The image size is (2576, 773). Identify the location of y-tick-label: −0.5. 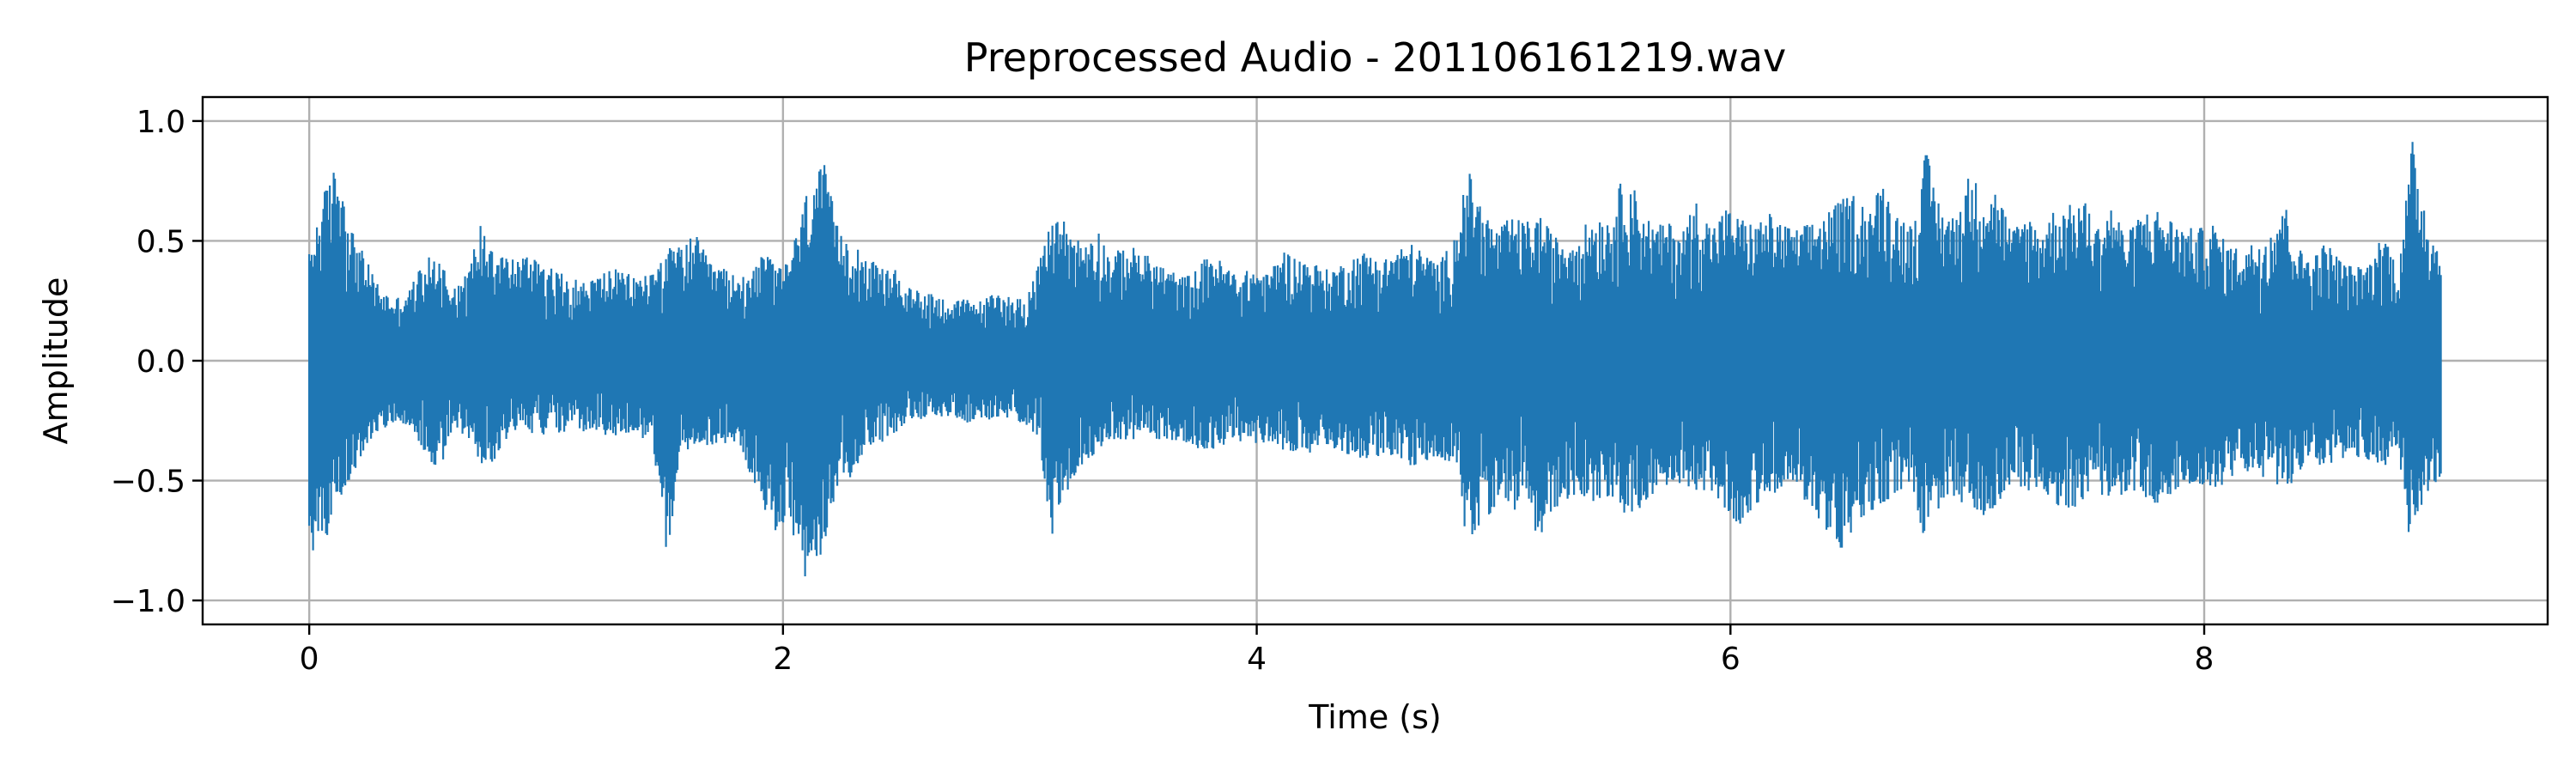
(148, 483).